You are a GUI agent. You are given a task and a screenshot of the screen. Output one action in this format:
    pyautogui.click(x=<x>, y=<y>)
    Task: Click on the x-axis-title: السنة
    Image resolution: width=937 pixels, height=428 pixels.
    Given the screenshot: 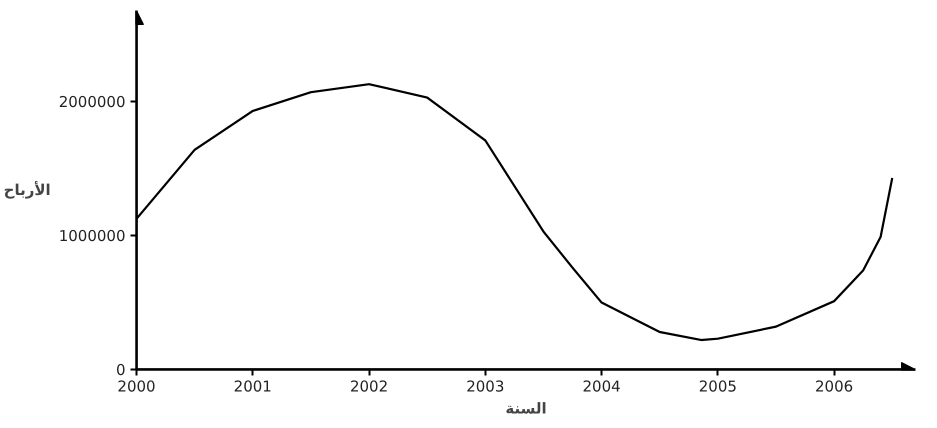 What is the action you would take?
    pyautogui.click(x=526, y=409)
    